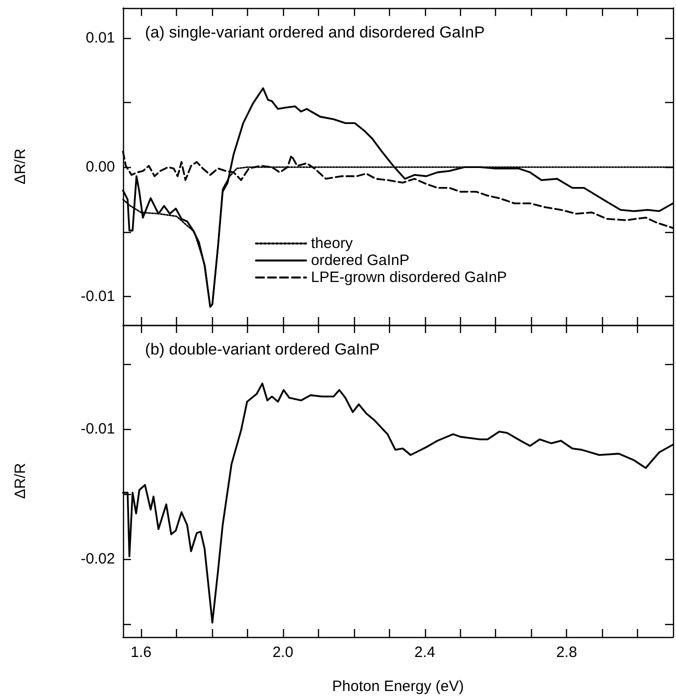  Describe the element at coordinates (100, 167) in the screenshot. I see `y-tick-label: 0.00` at that location.